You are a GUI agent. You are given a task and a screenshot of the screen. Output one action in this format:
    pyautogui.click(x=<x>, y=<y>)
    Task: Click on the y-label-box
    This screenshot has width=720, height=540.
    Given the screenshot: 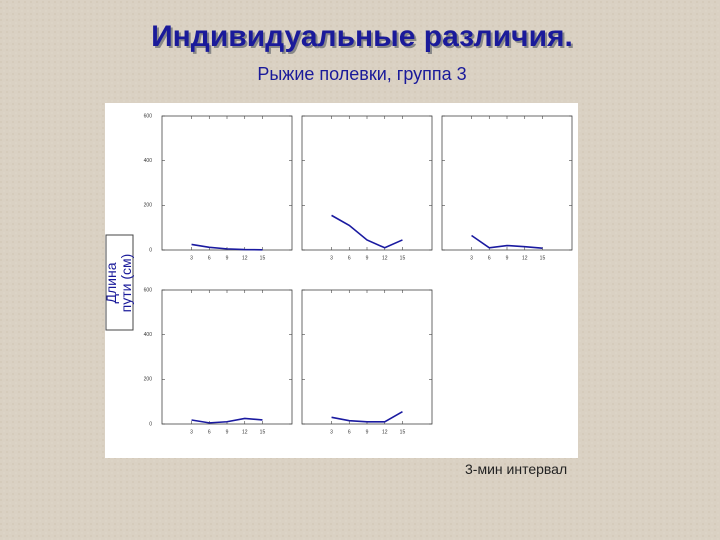 What is the action you would take?
    pyautogui.click(x=119, y=282)
    